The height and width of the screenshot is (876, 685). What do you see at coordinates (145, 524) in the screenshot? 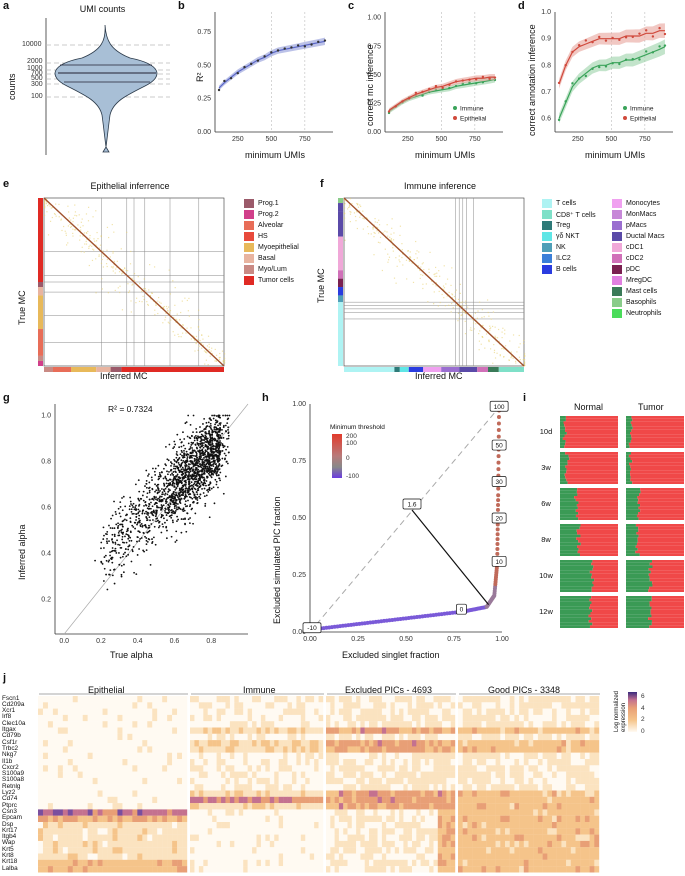
I see `scatter-plot: 1.00.80.60.40.20.0 0.2 0.4 0.6 0.8` at bounding box center [145, 524].